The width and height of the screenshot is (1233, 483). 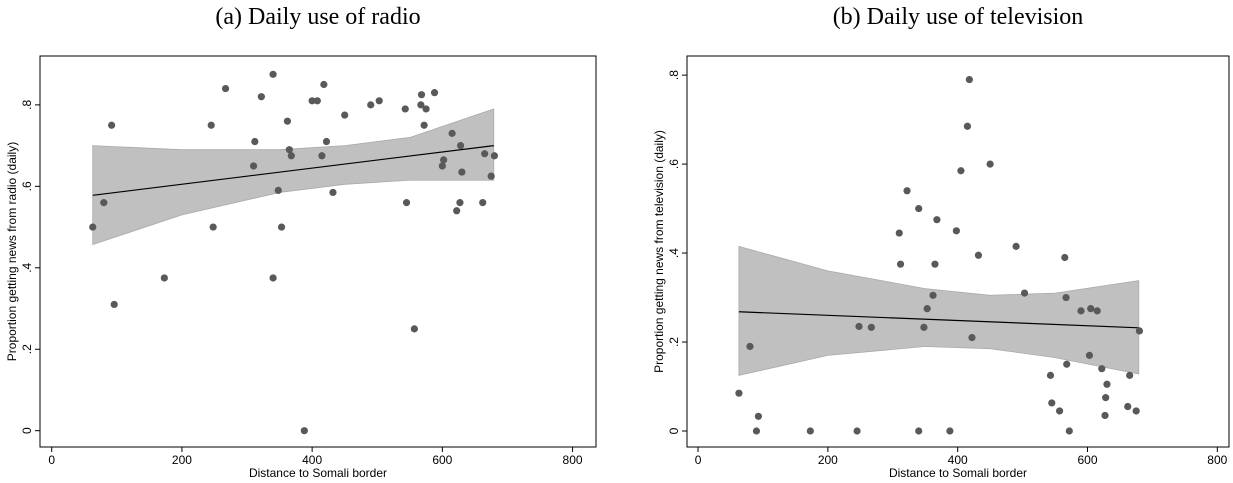 I want to click on x-tick-label: 800, so click(x=1217, y=460).